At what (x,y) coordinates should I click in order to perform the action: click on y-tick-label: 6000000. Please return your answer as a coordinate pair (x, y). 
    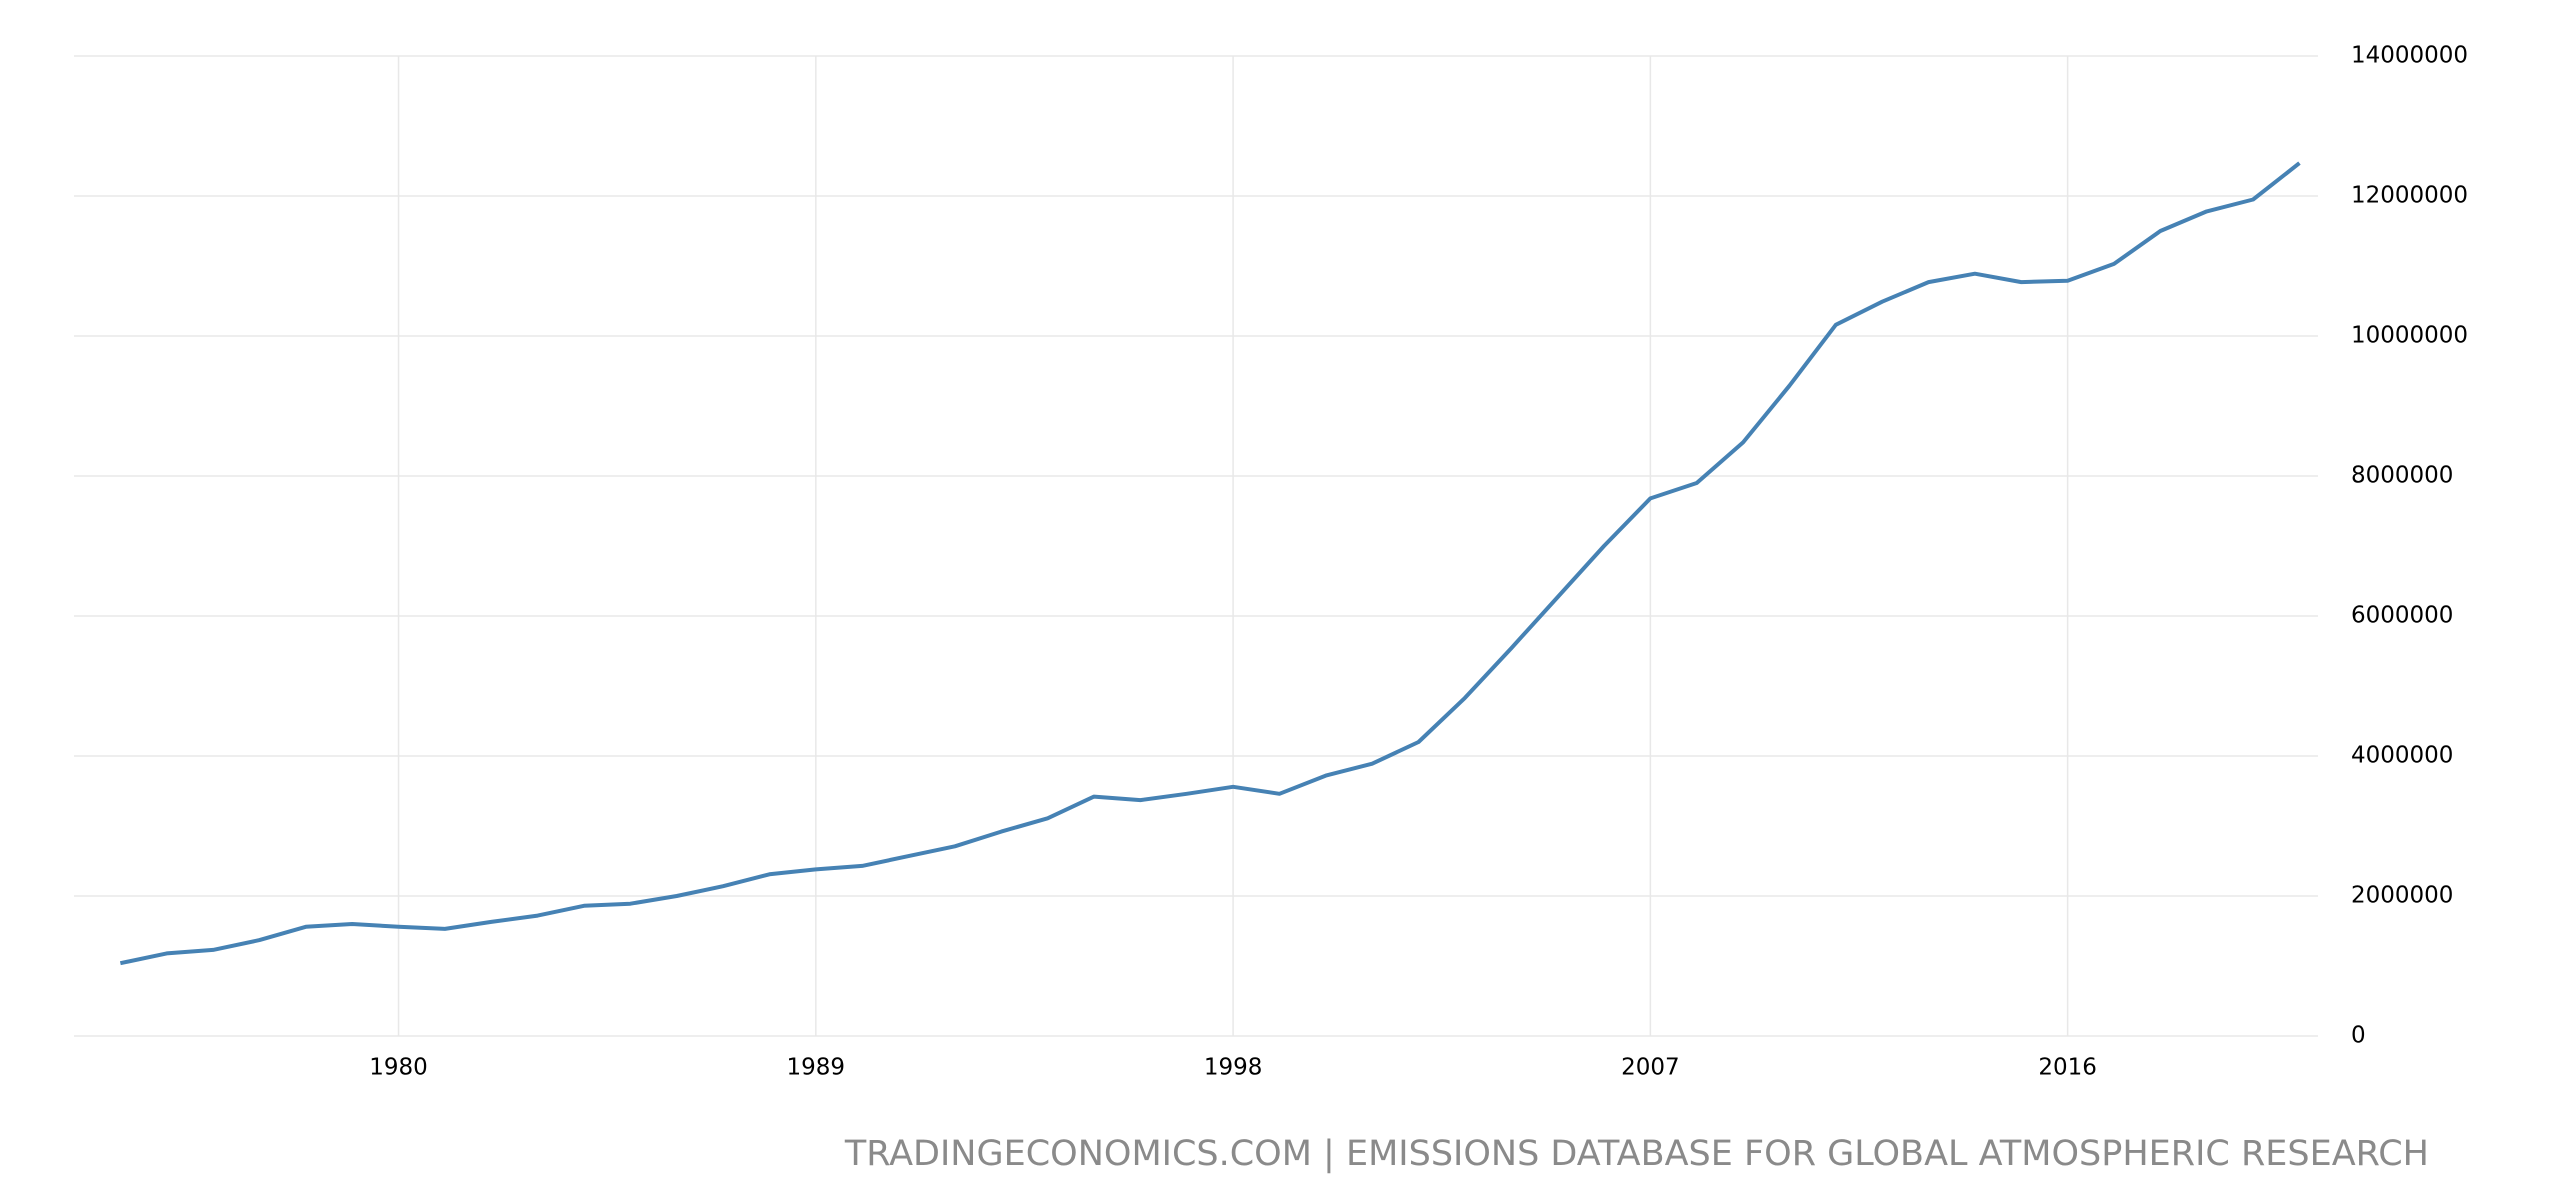
    Looking at the image, I should click on (2402, 616).